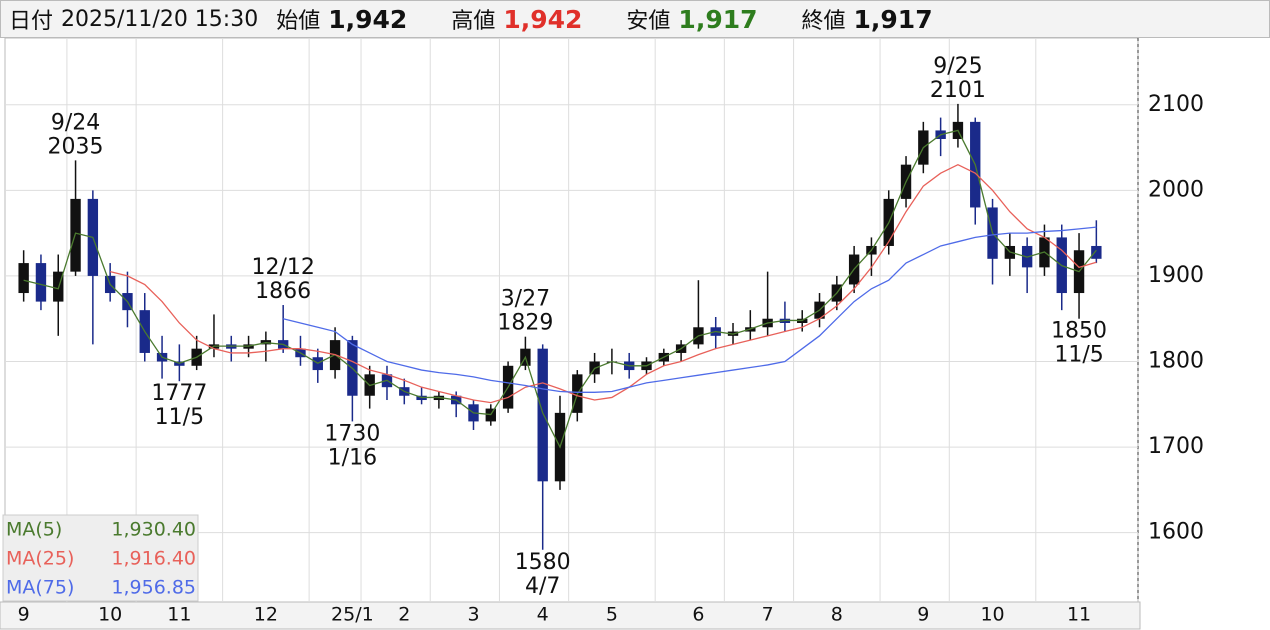  What do you see at coordinates (179, 393) in the screenshot?
I see `annotation: 1777` at bounding box center [179, 393].